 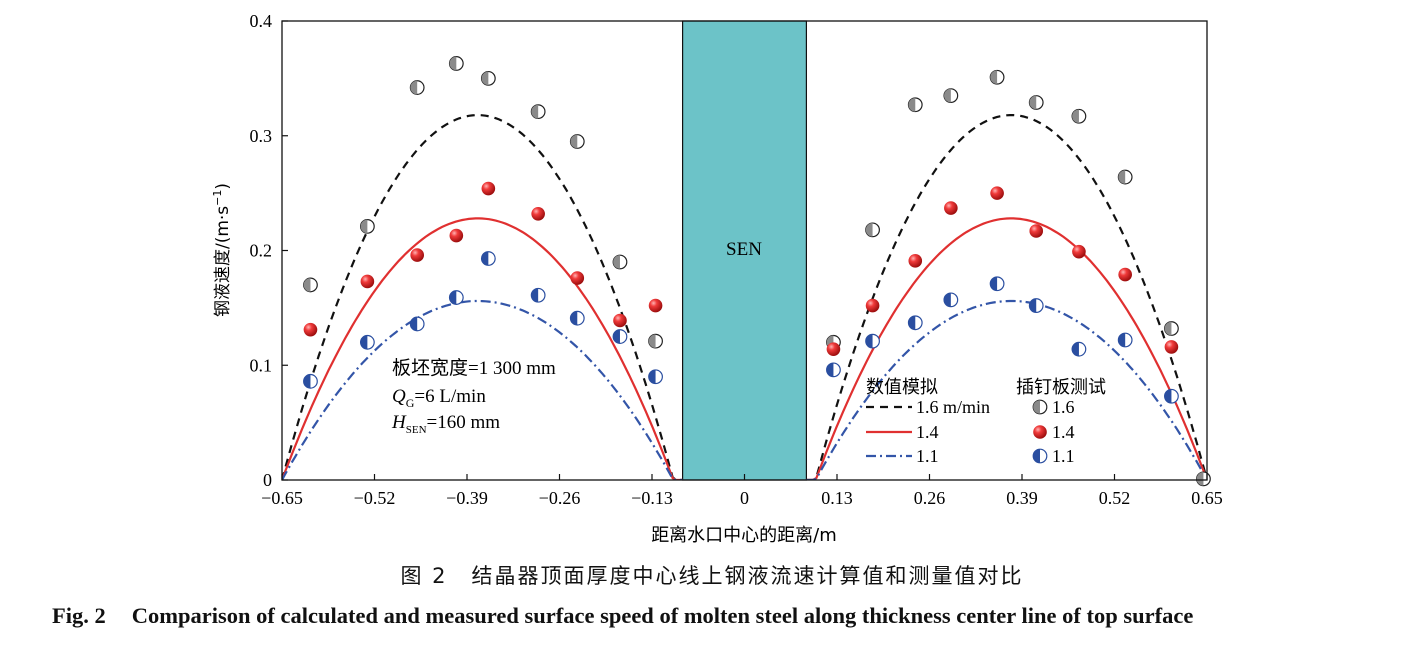 I want to click on x-tick-label: −0.65, so click(x=282, y=498).